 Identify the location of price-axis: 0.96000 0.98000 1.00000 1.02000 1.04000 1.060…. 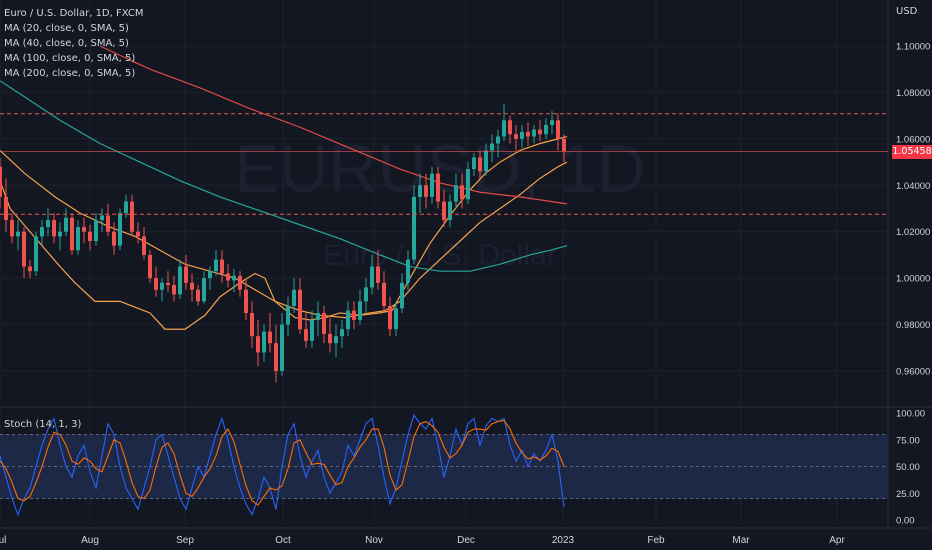
(913, 210).